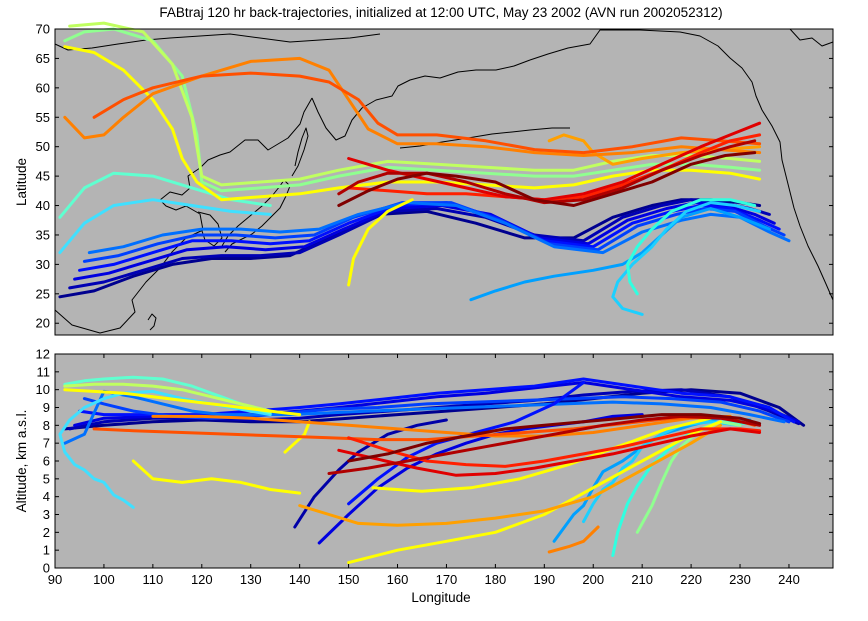 The width and height of the screenshot is (868, 621). I want to click on xtick-label: 100, so click(104, 579).